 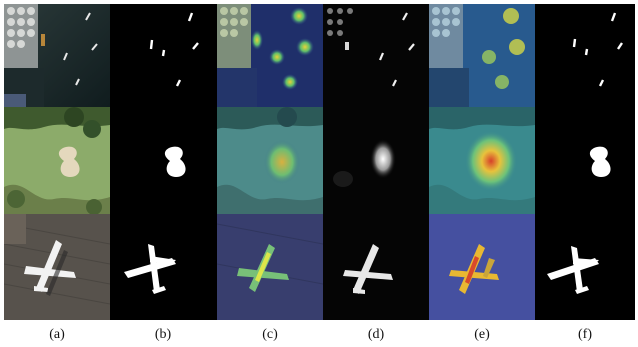 I want to click on panel-label-c: (c), so click(x=270, y=334).